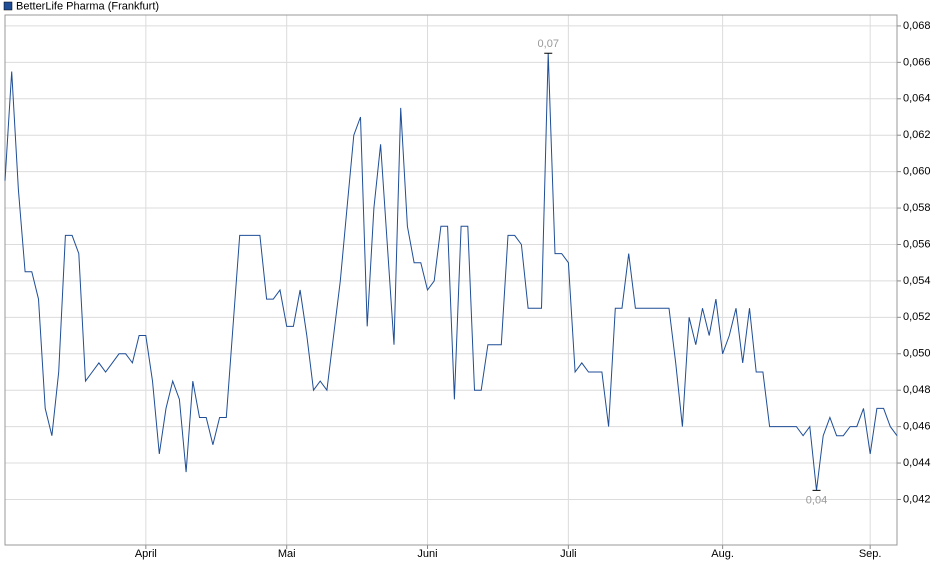 The width and height of the screenshot is (940, 579). Describe the element at coordinates (568, 554) in the screenshot. I see `x-tick-label: Juli` at that location.